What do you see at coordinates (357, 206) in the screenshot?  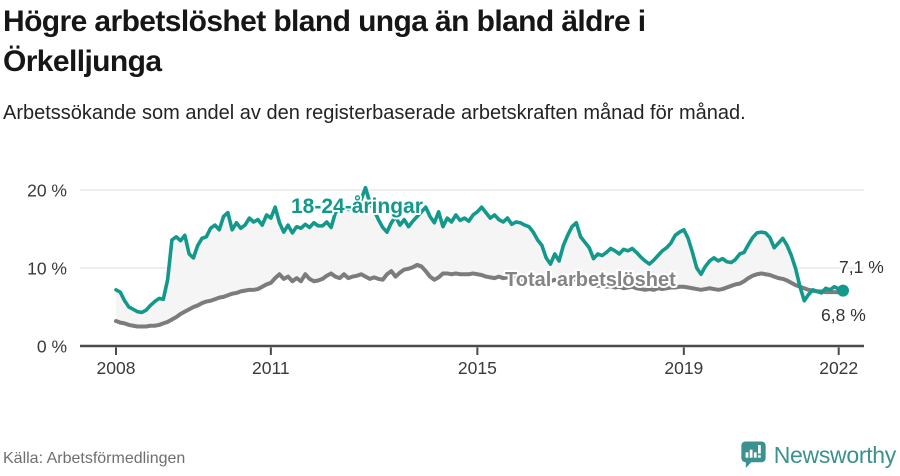 I see `series-label-young: 18-24-åringar` at bounding box center [357, 206].